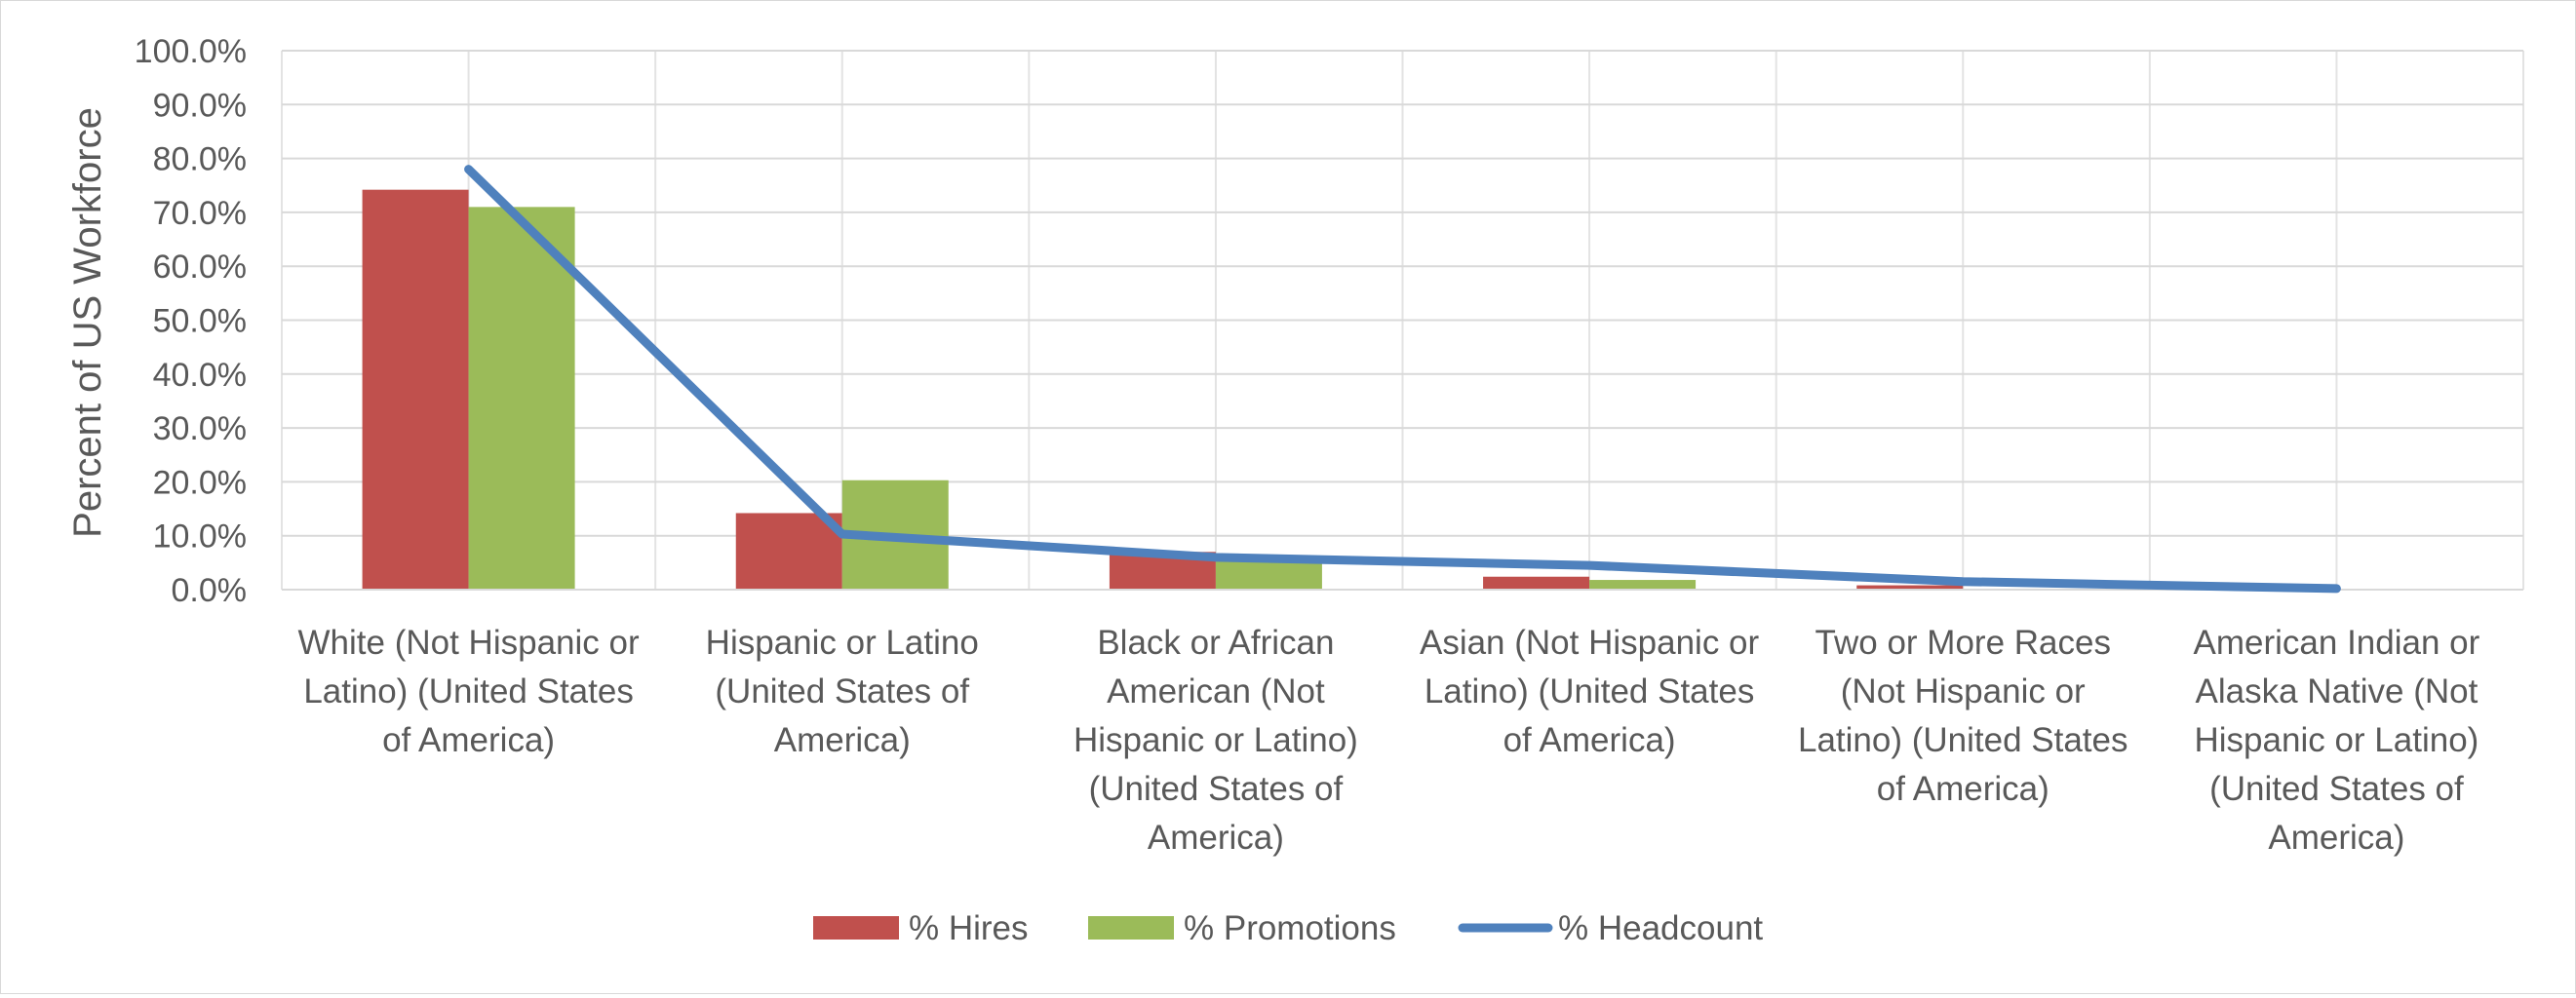  What do you see at coordinates (191, 51) in the screenshot?
I see `y-tick-label: 100.0%` at bounding box center [191, 51].